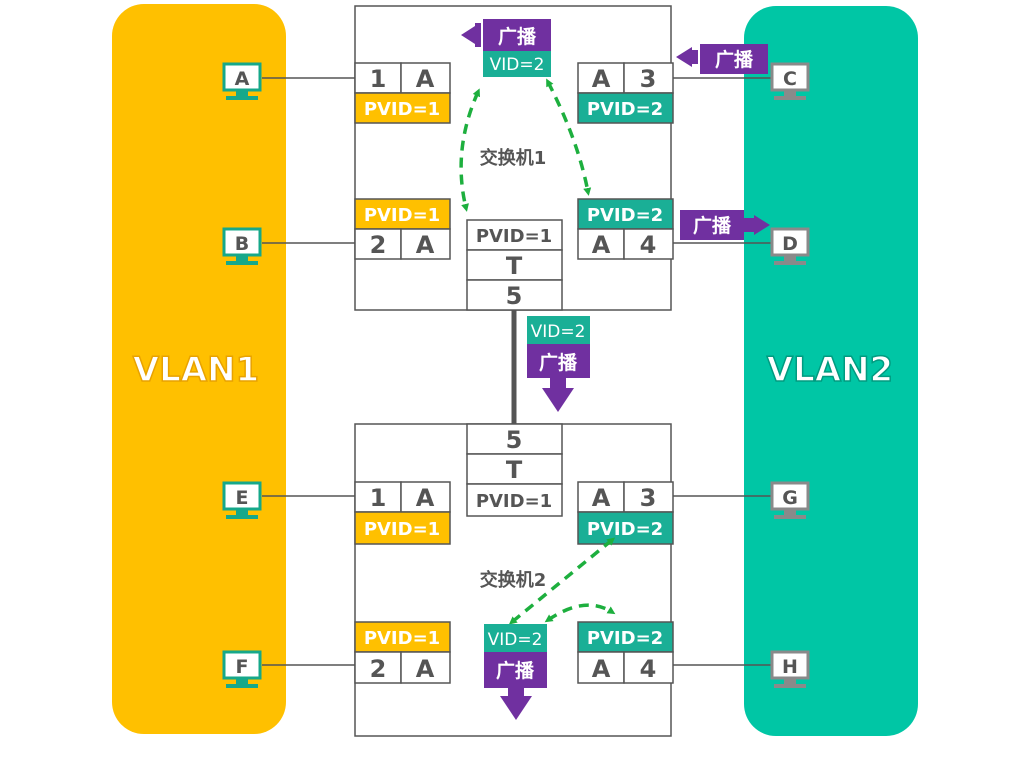 This screenshot has height=762, width=1033. I want to click on s2-frame: VID=2 广播, so click(515, 672).